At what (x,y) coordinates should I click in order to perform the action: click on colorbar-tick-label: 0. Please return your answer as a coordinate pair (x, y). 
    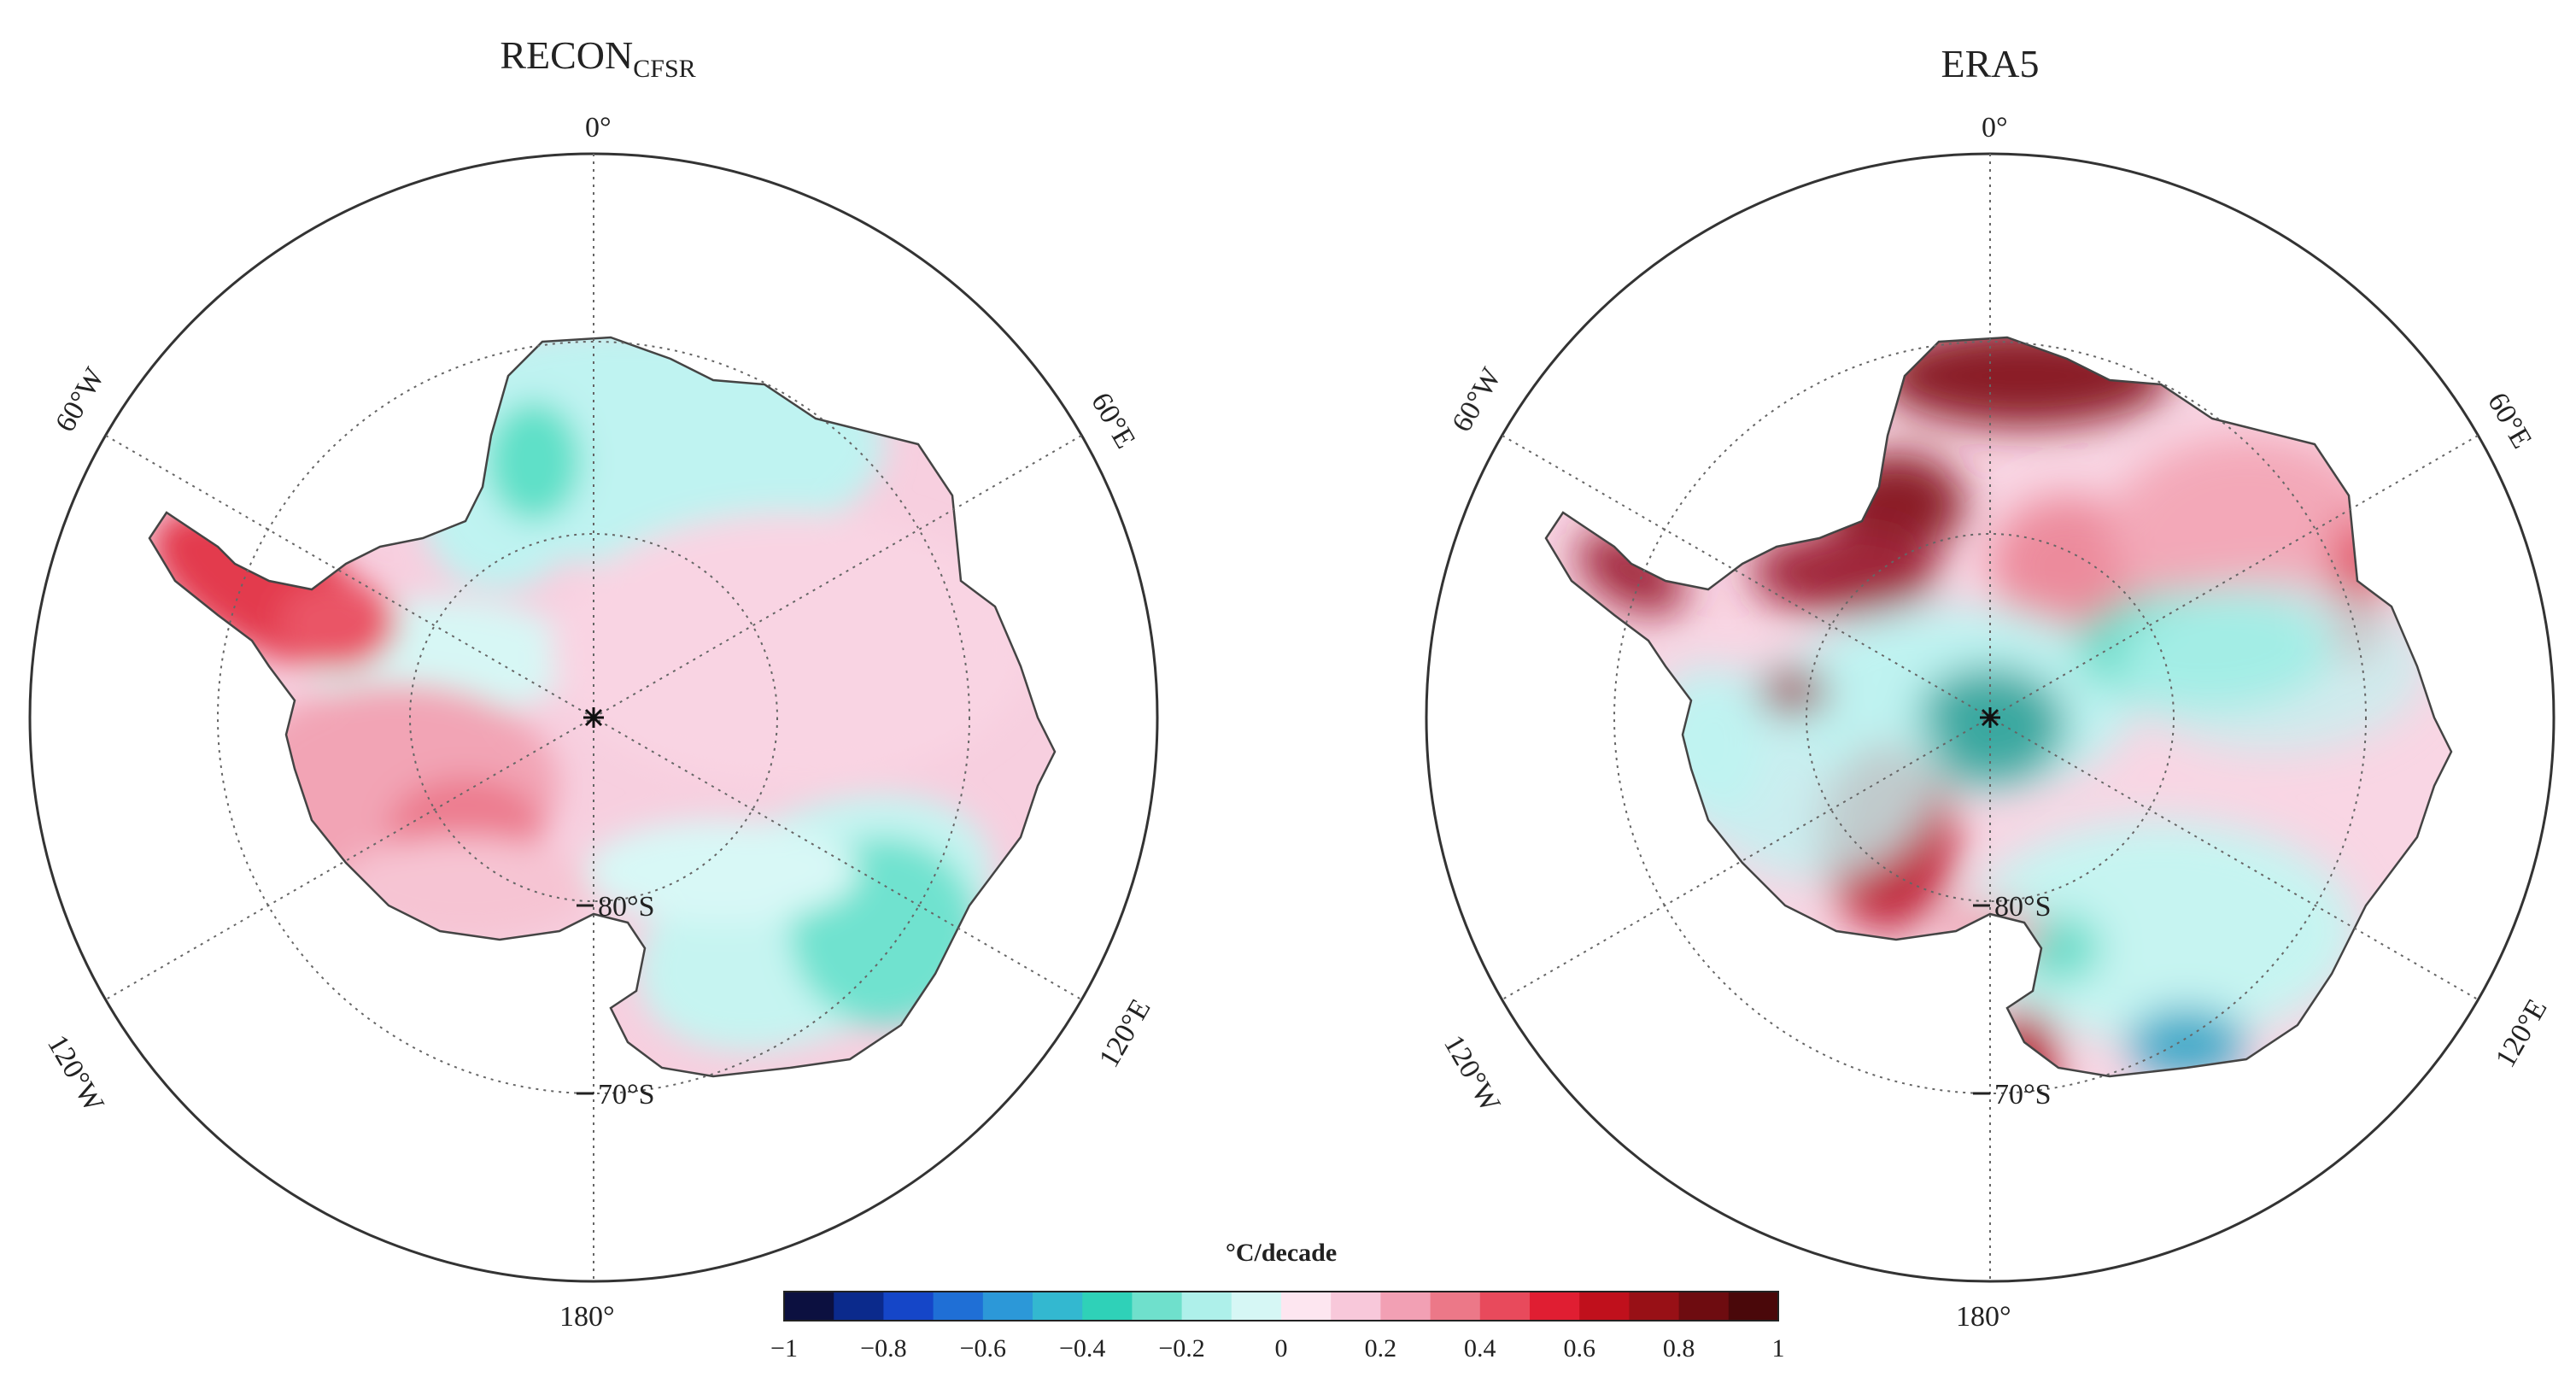
    Looking at the image, I should click on (1281, 1348).